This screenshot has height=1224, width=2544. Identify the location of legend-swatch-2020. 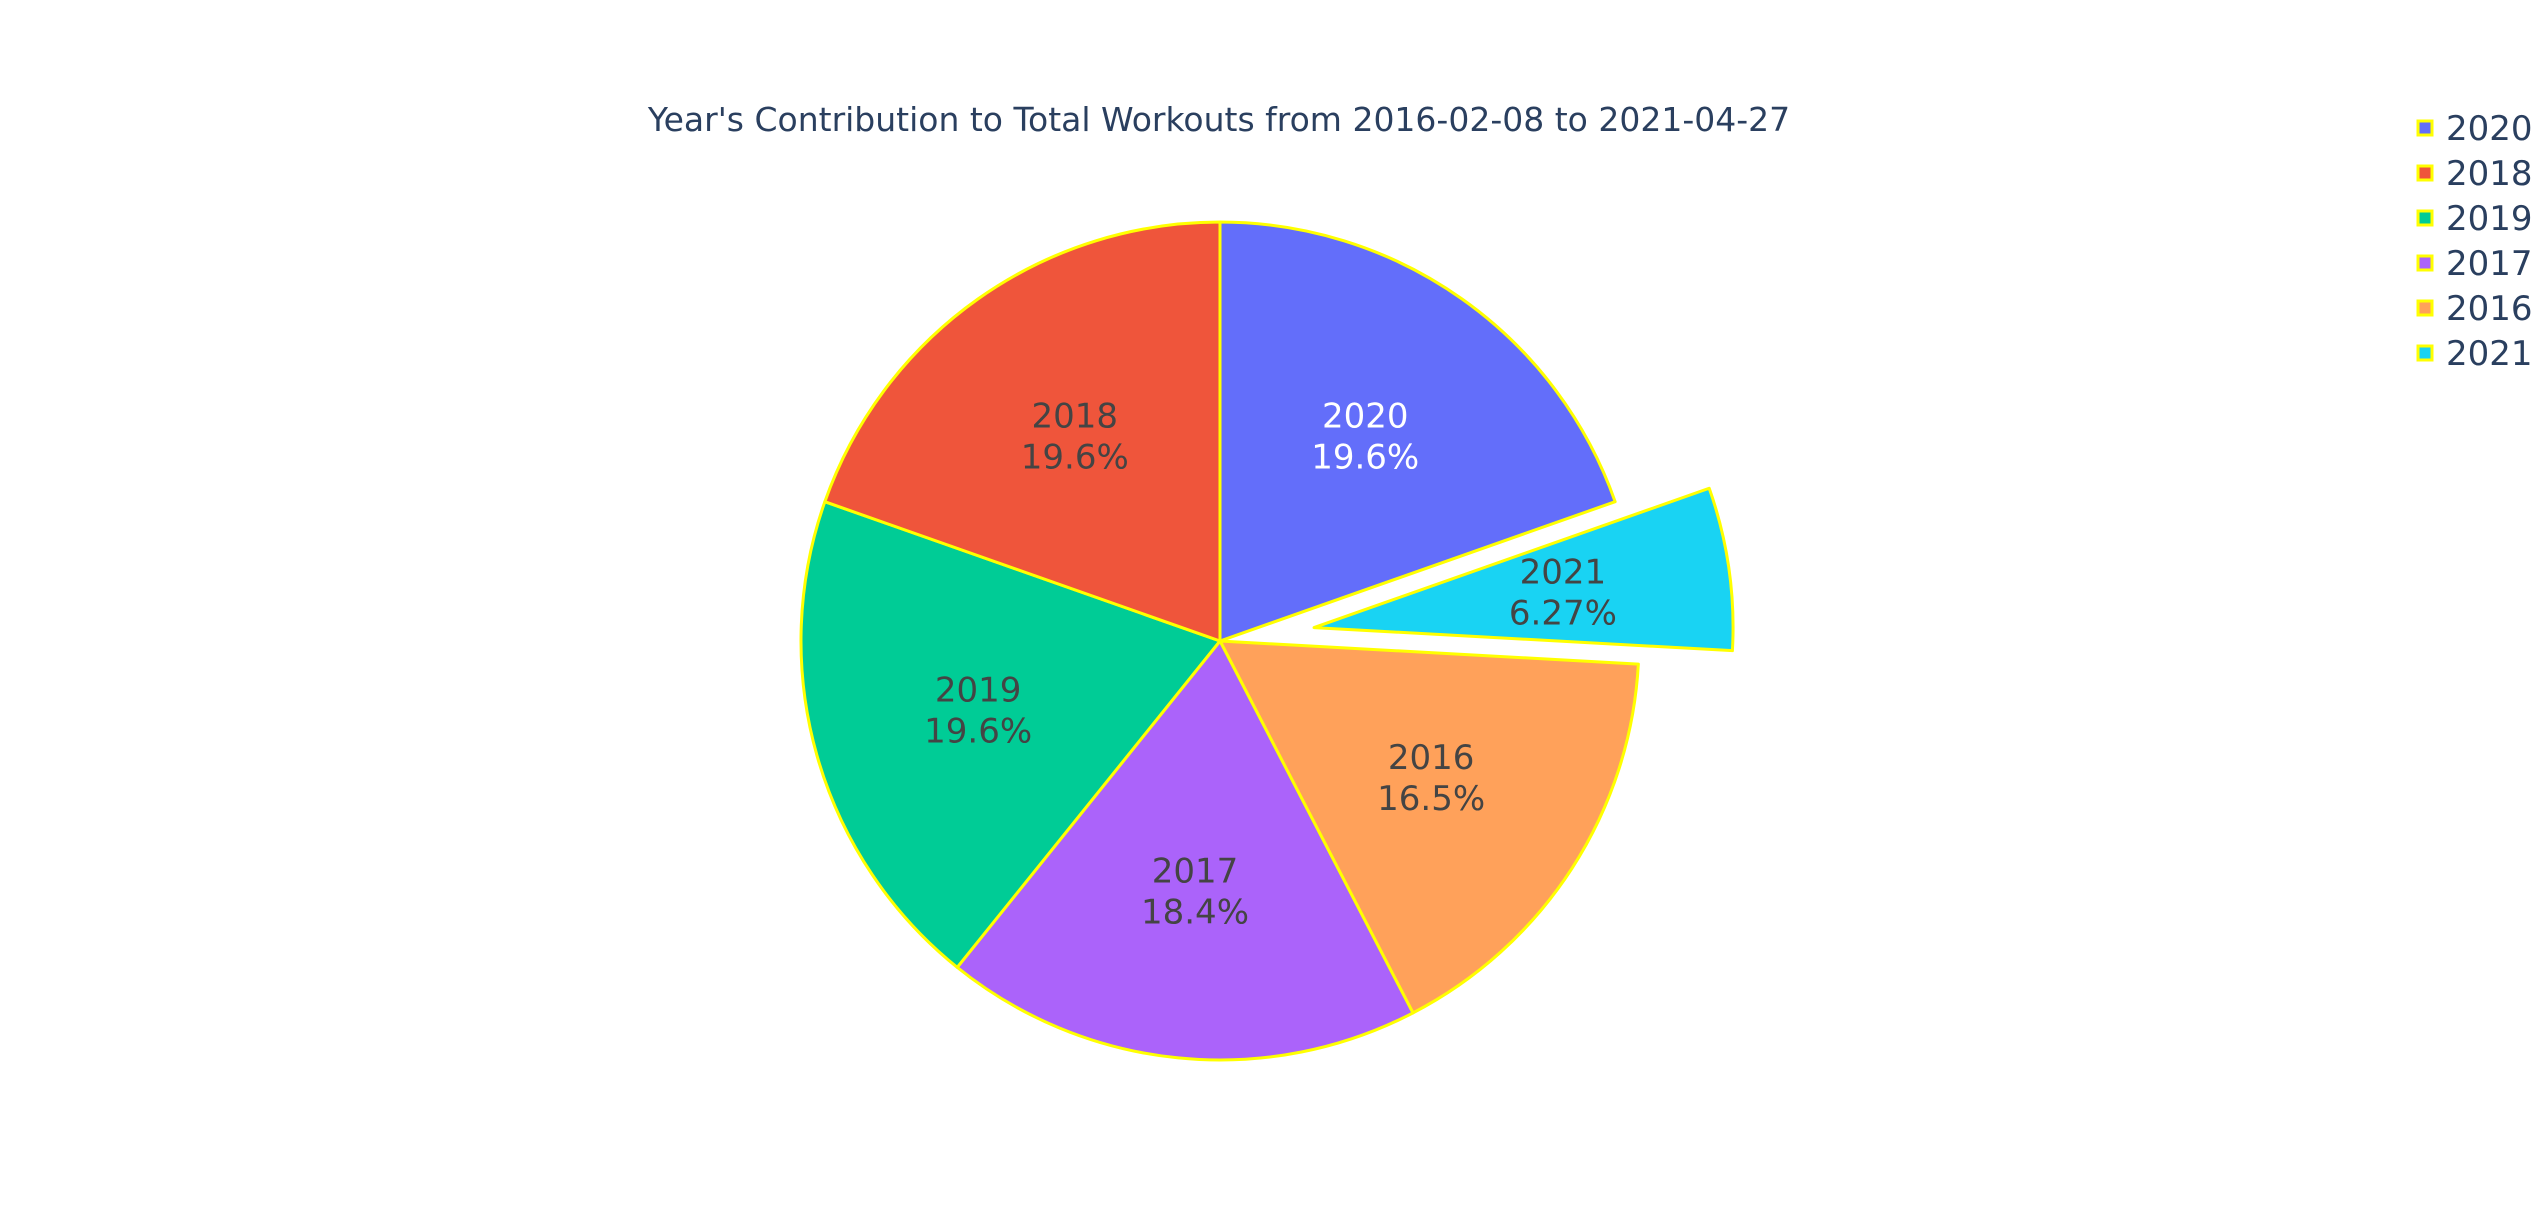
(2425, 128).